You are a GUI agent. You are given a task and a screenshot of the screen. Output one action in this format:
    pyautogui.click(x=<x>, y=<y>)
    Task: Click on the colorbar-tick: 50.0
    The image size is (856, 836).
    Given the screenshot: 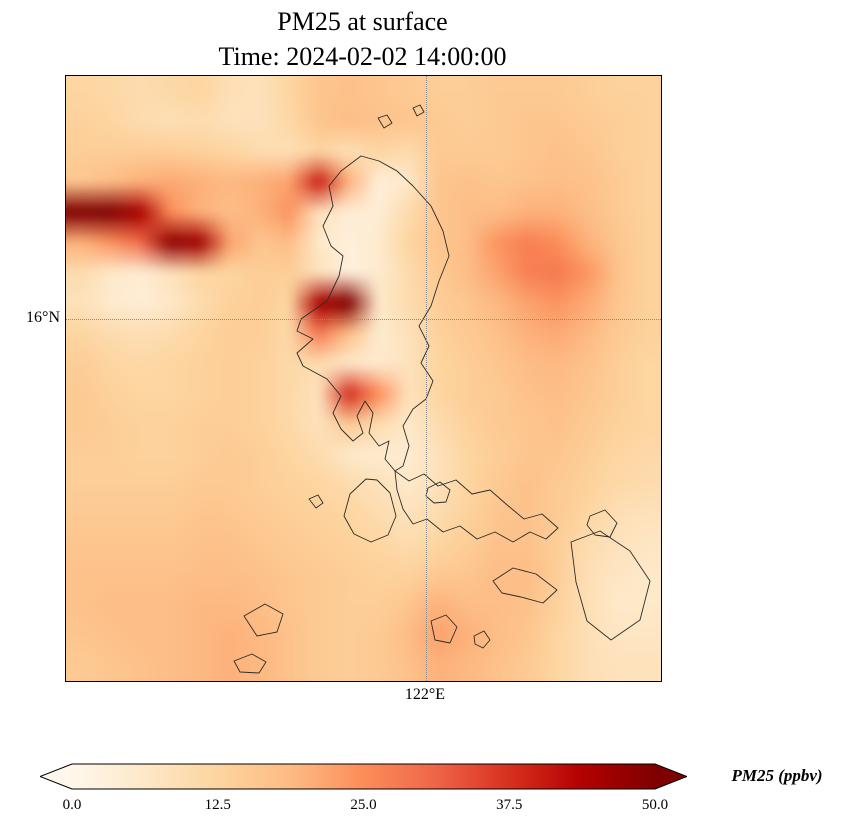 What is the action you would take?
    pyautogui.click(x=655, y=805)
    